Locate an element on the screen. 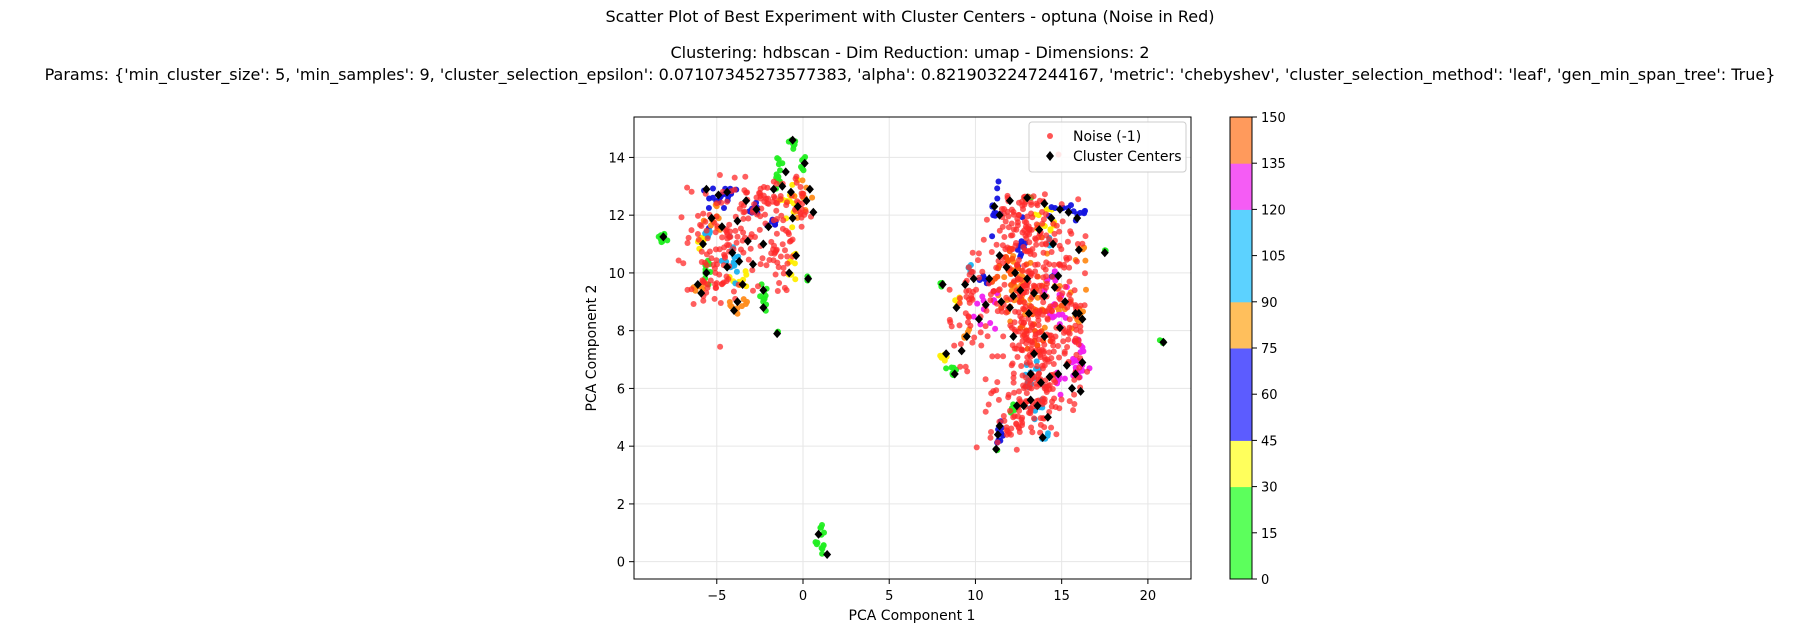  y-tick-label: 6 is located at coordinates (621, 389).